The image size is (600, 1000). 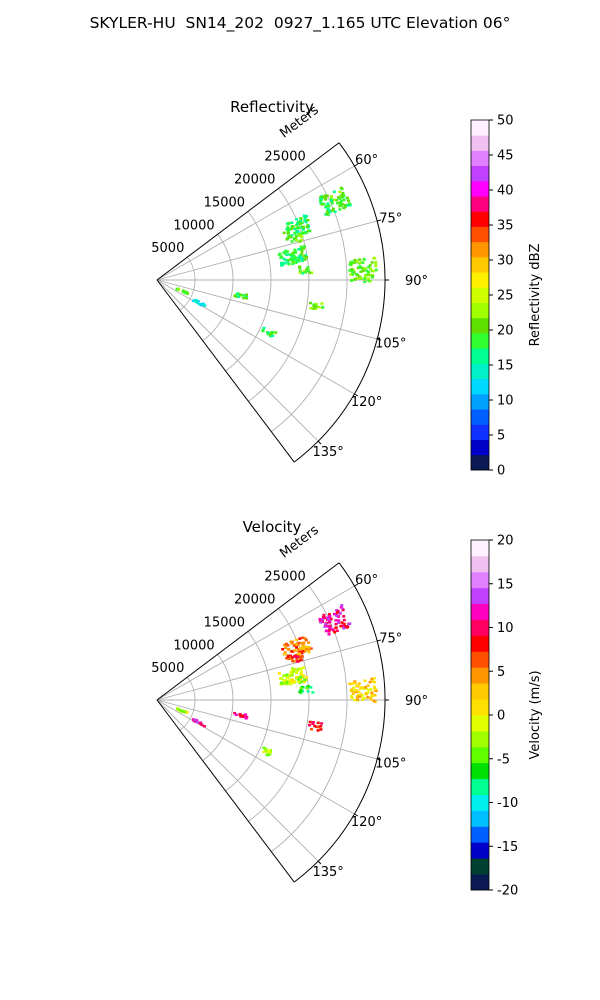 I want to click on range-ring, so click(x=309, y=299).